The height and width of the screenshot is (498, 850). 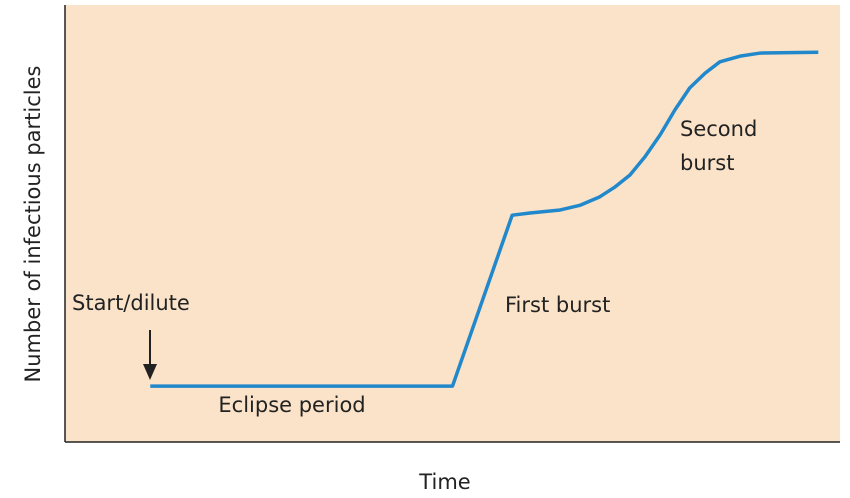 I want to click on annotation: Eclipse period, so click(x=291, y=405).